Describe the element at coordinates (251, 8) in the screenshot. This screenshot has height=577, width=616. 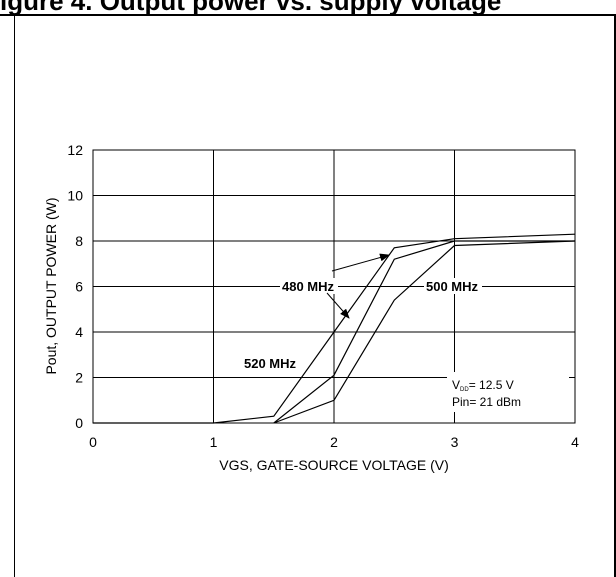
I see `figure-header: igure 4. Output power vs. supply voltage` at that location.